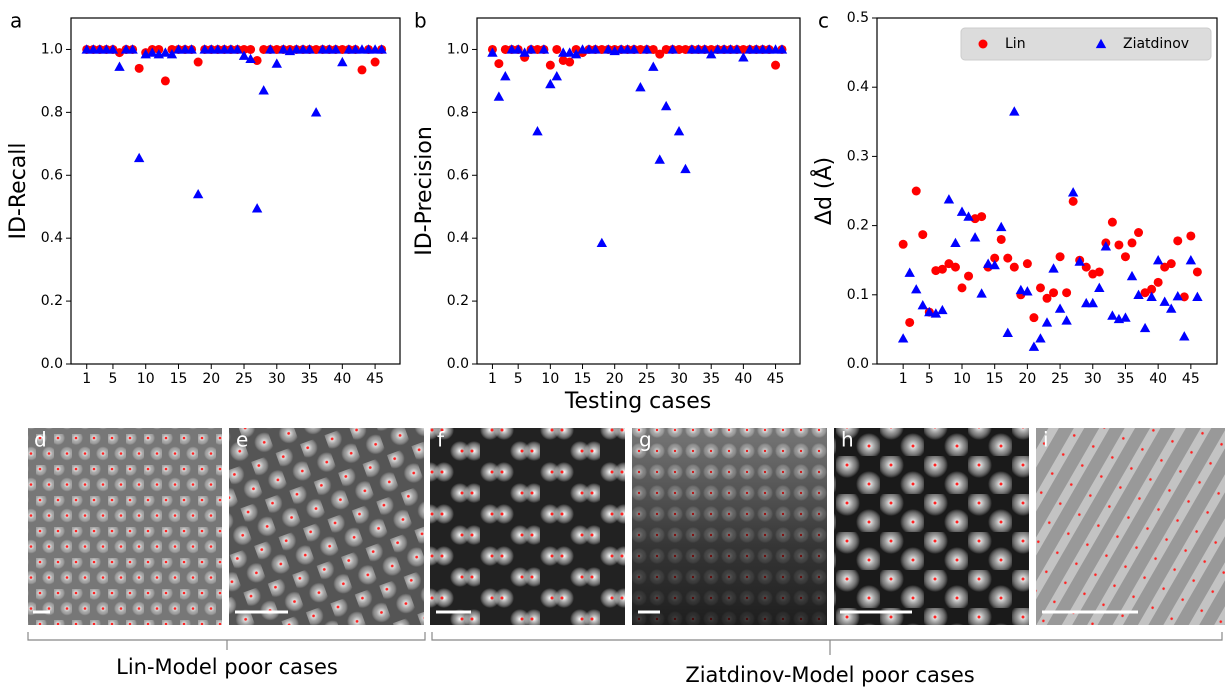  I want to click on y-tick-label: 0.6, so click(52, 175).